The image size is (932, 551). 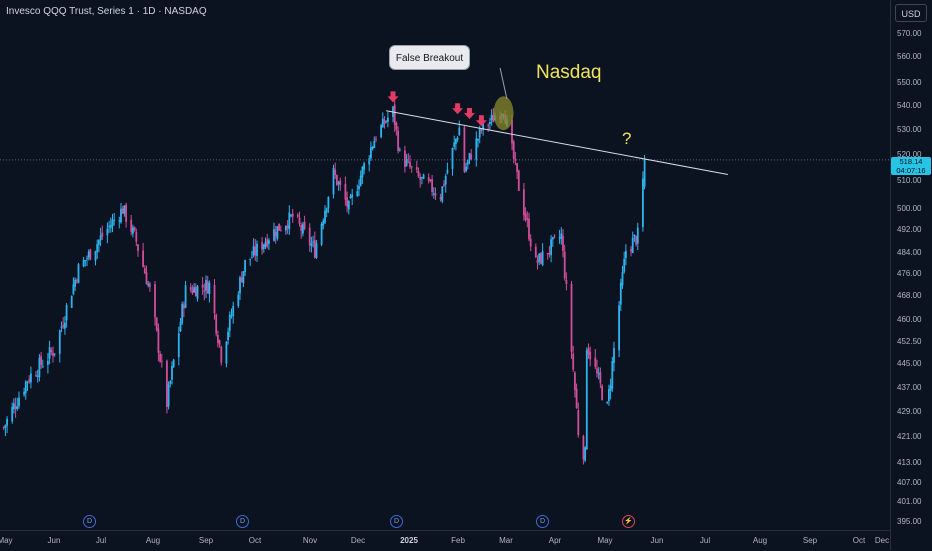 What do you see at coordinates (481, 121) in the screenshot?
I see `down-arrow-icon` at bounding box center [481, 121].